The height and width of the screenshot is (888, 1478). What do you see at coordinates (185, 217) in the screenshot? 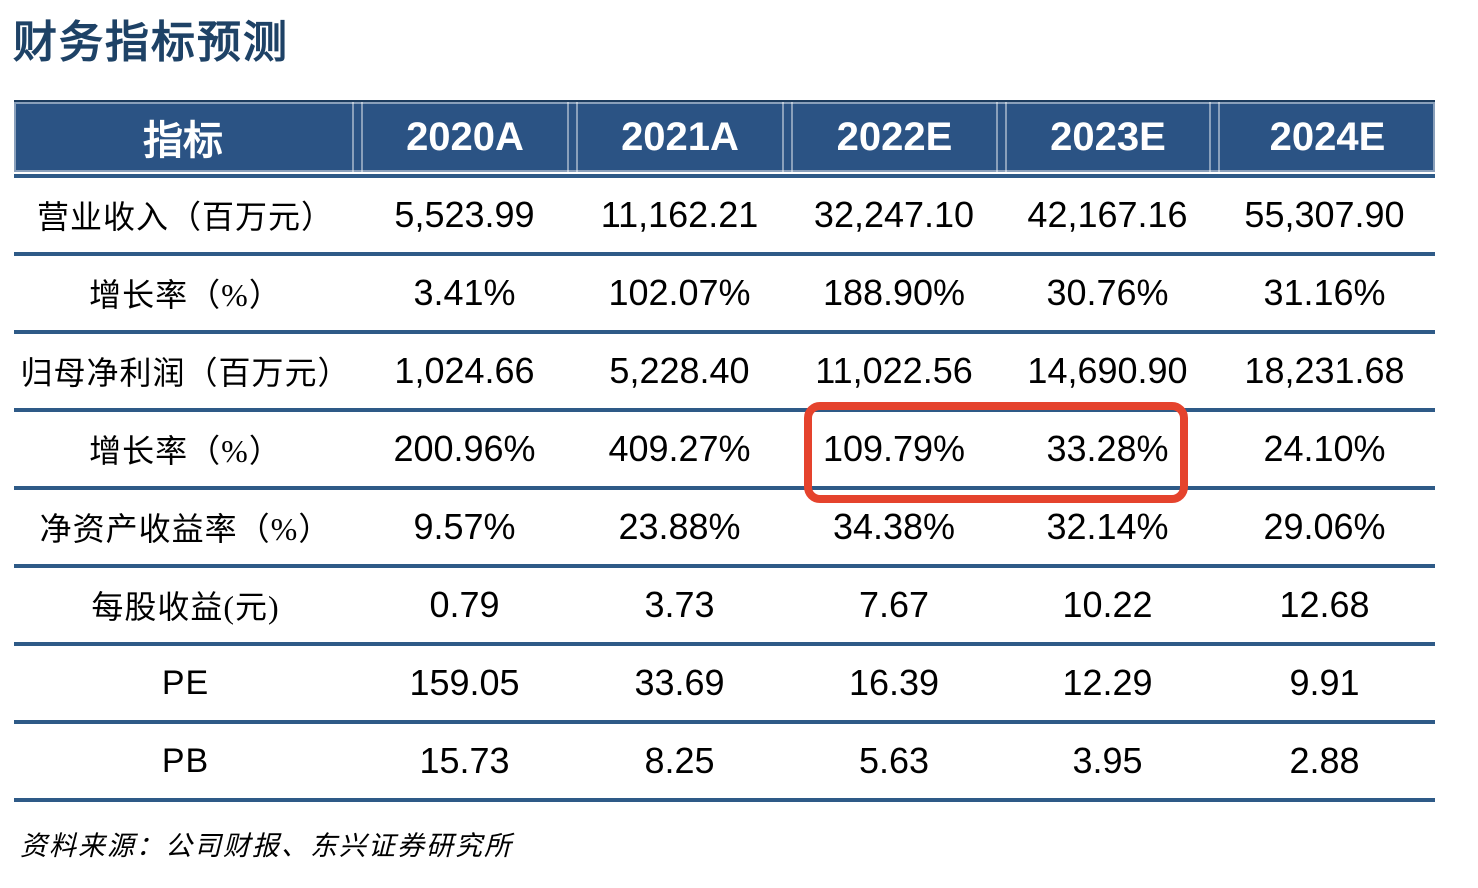
I see `row-label: 营业收入（百万元）` at bounding box center [185, 217].